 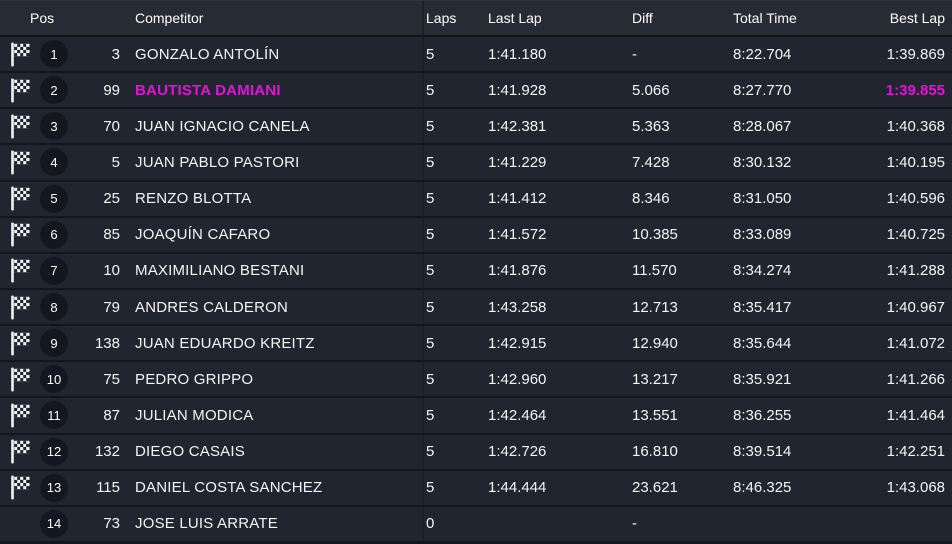 I want to click on header-laps: Laps, so click(x=455, y=18).